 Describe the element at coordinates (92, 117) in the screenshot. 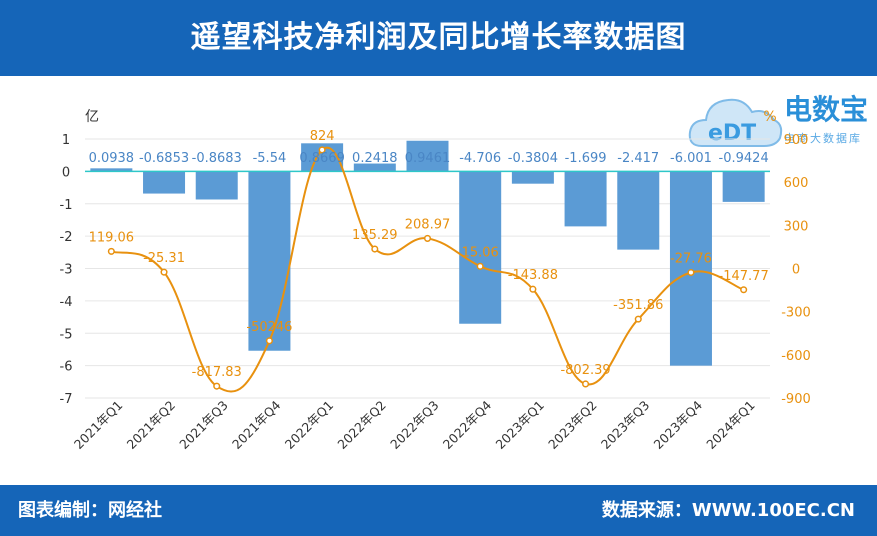

I see `y-left-axis-label: 亿` at that location.